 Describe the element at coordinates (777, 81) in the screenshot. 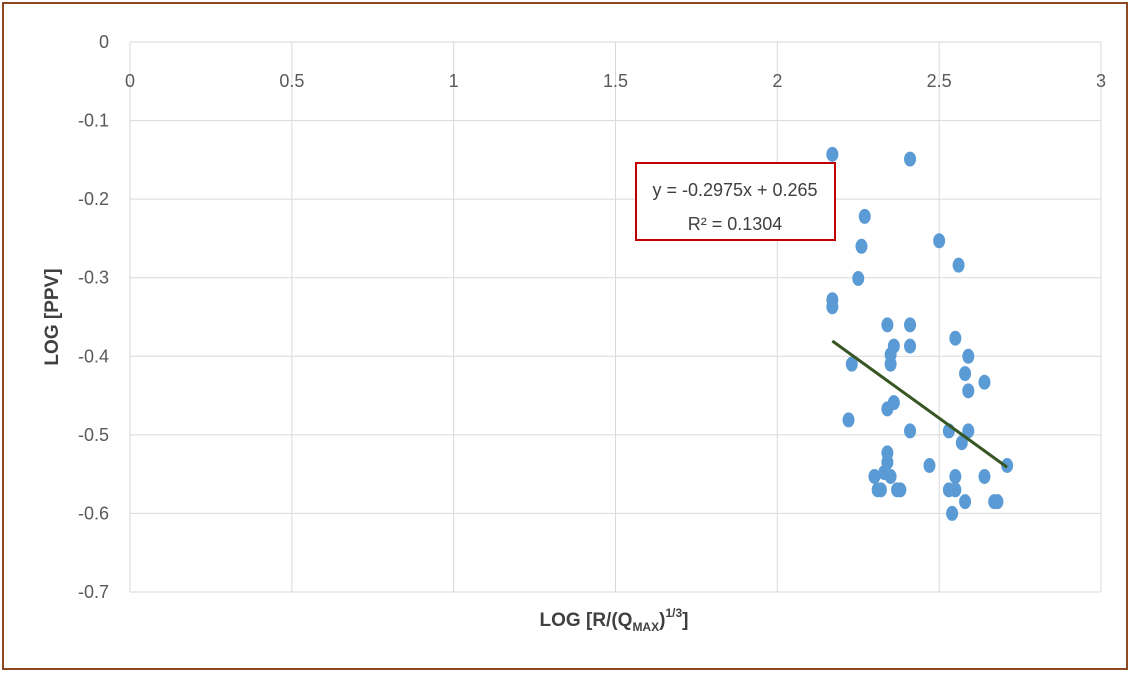

I see `x-tick-label: 2` at that location.